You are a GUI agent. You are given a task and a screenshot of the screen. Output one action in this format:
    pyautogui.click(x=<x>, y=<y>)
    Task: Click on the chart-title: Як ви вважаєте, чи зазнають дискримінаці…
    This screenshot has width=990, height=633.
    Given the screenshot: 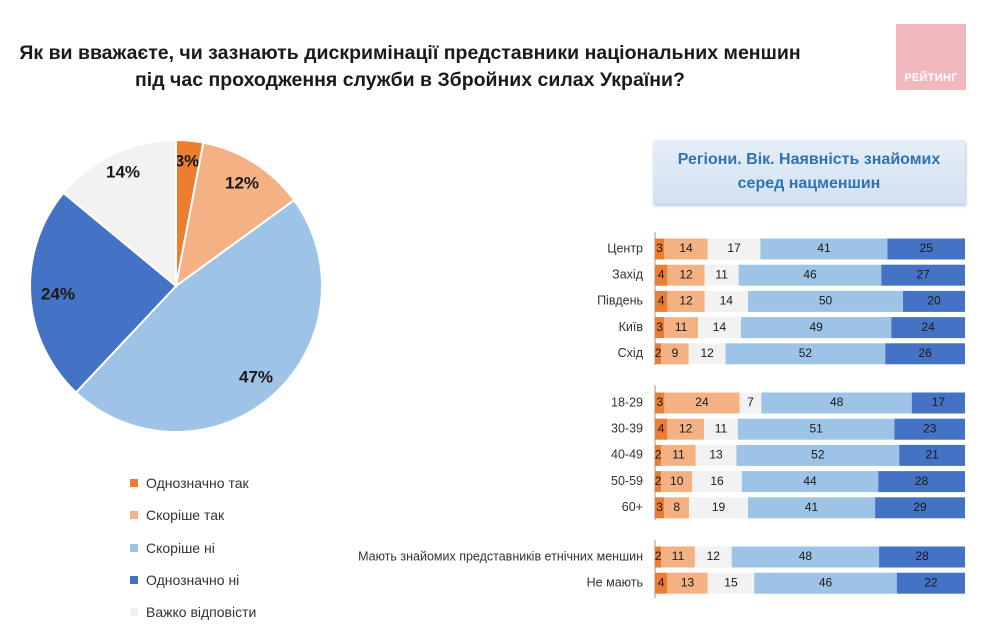 What is the action you would take?
    pyautogui.click(x=410, y=67)
    